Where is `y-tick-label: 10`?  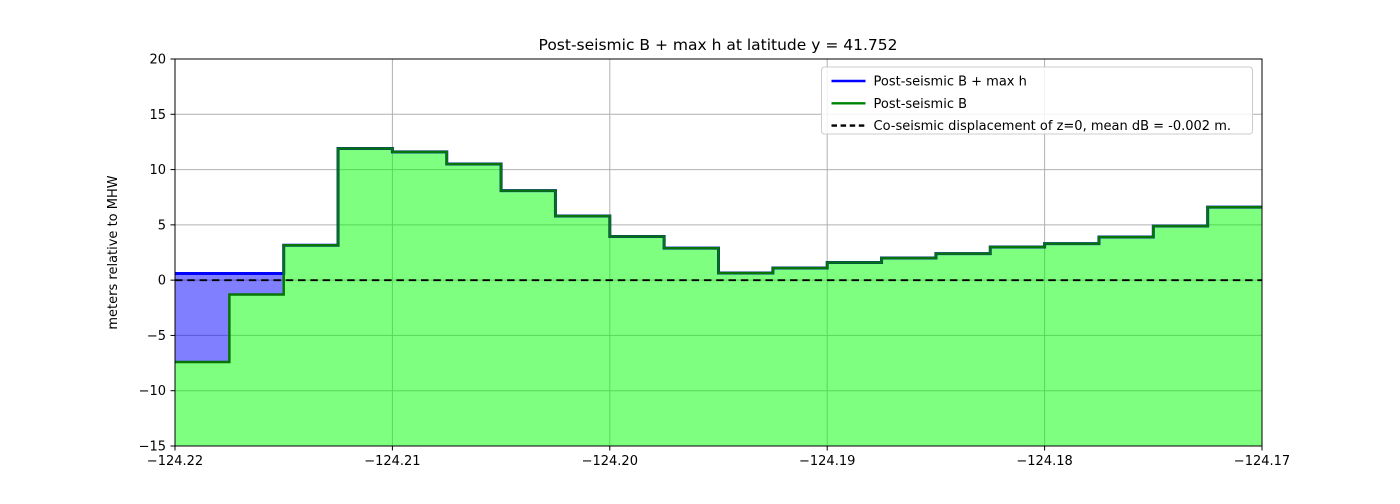
y-tick-label: 10 is located at coordinates (157, 170).